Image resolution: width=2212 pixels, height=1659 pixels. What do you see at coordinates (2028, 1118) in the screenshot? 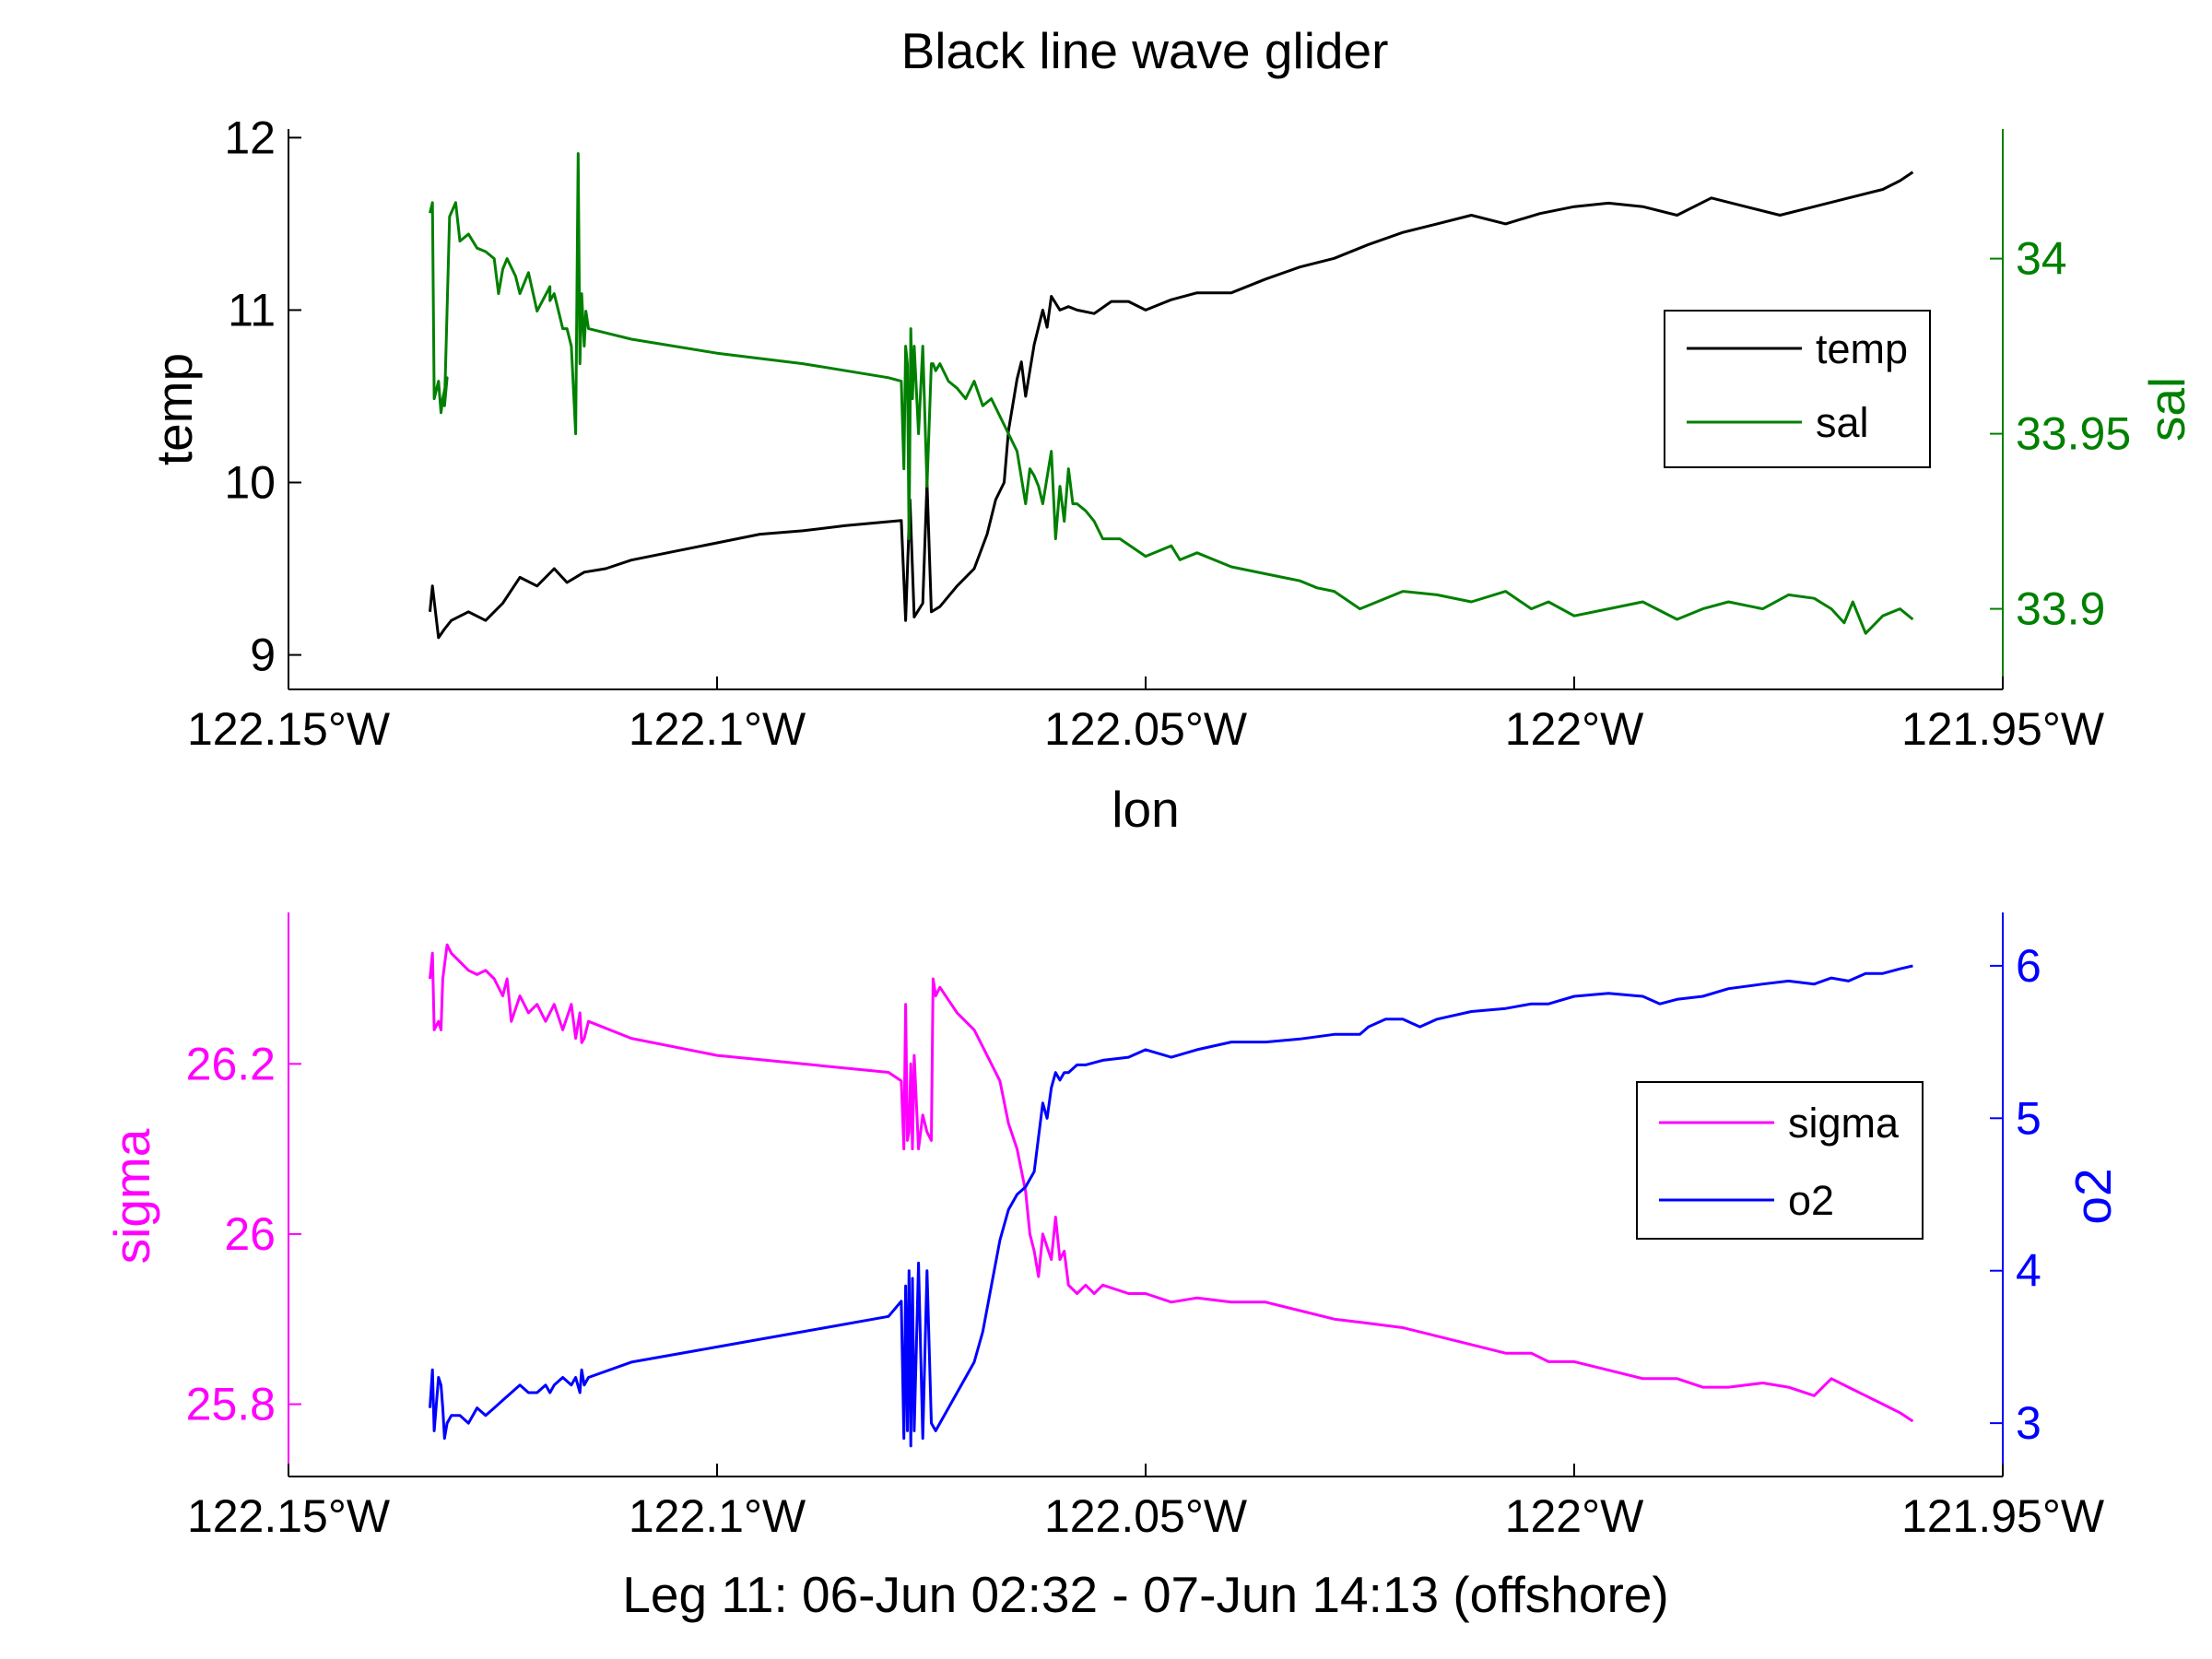
I see `y2-tick-label: 5` at bounding box center [2028, 1118].